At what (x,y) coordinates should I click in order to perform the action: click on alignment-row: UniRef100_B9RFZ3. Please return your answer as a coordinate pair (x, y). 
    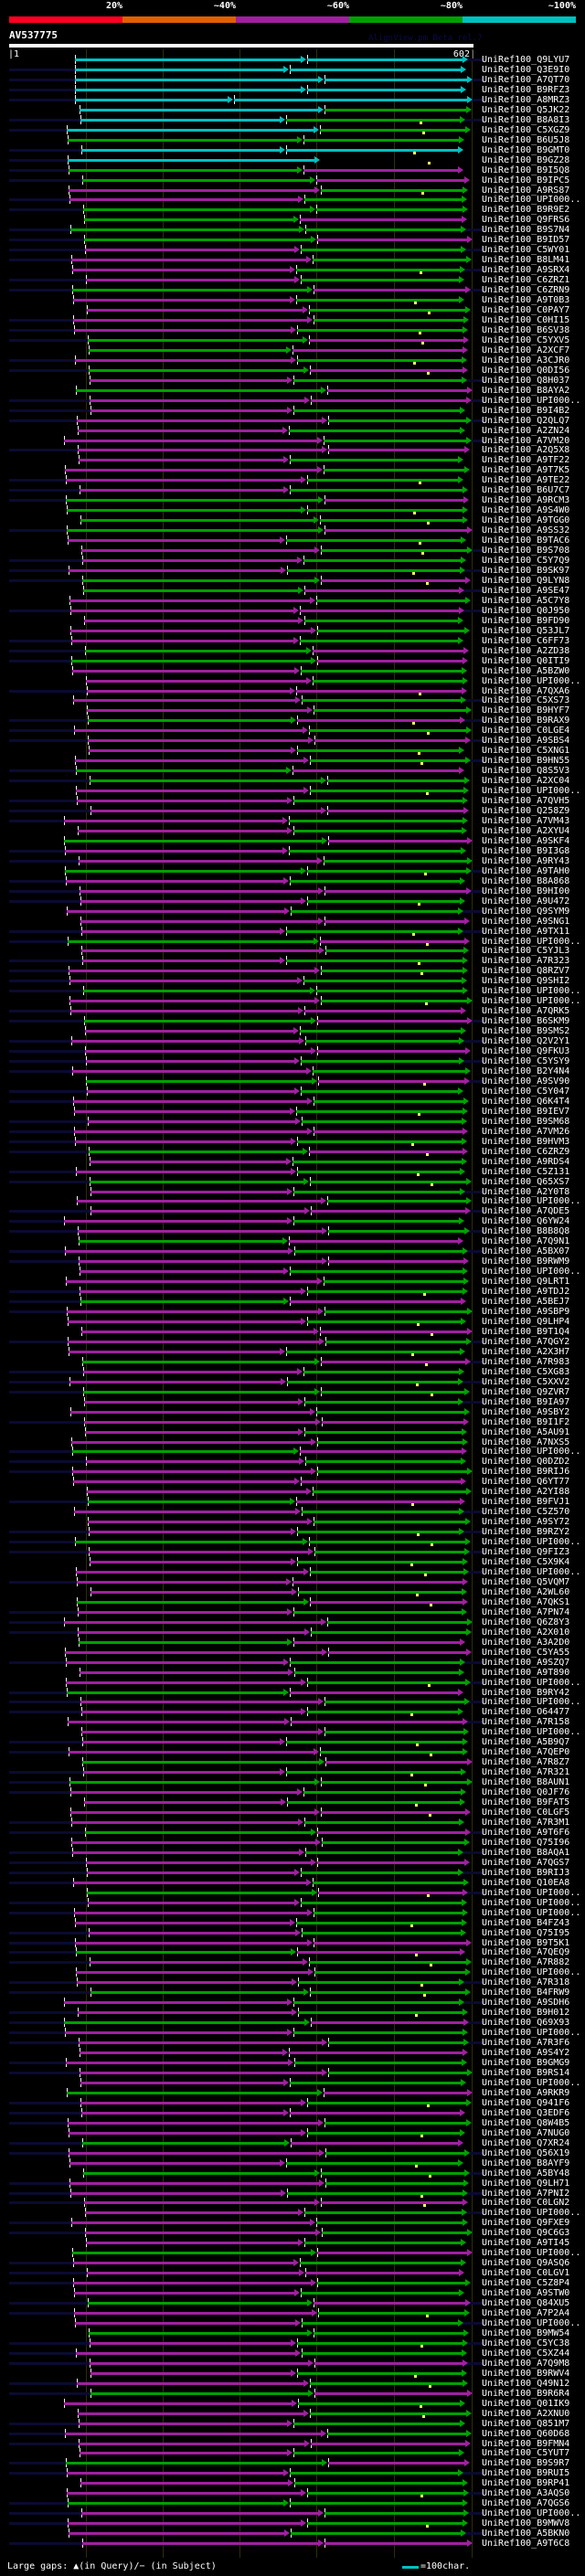
    Looking at the image, I should click on (293, 89).